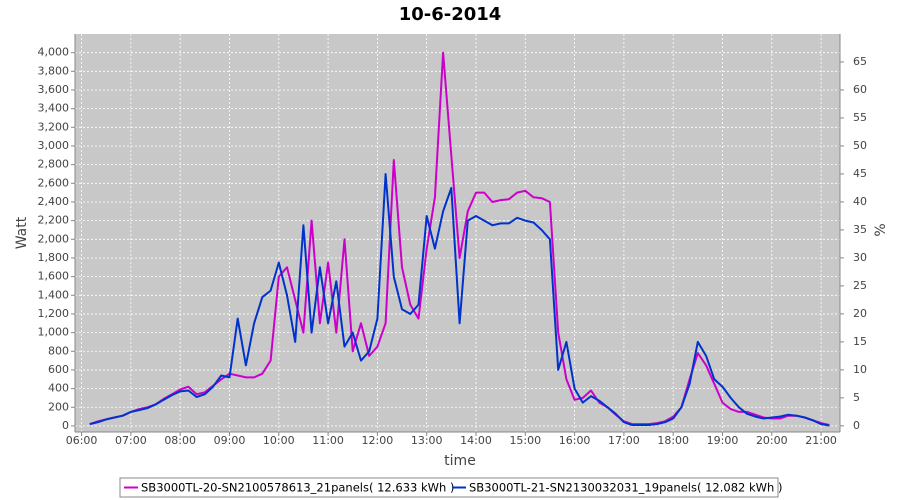 Image resolution: width=900 pixels, height=500 pixels. Describe the element at coordinates (450, 14) in the screenshot. I see `chart-title: 10-6-2014` at that location.